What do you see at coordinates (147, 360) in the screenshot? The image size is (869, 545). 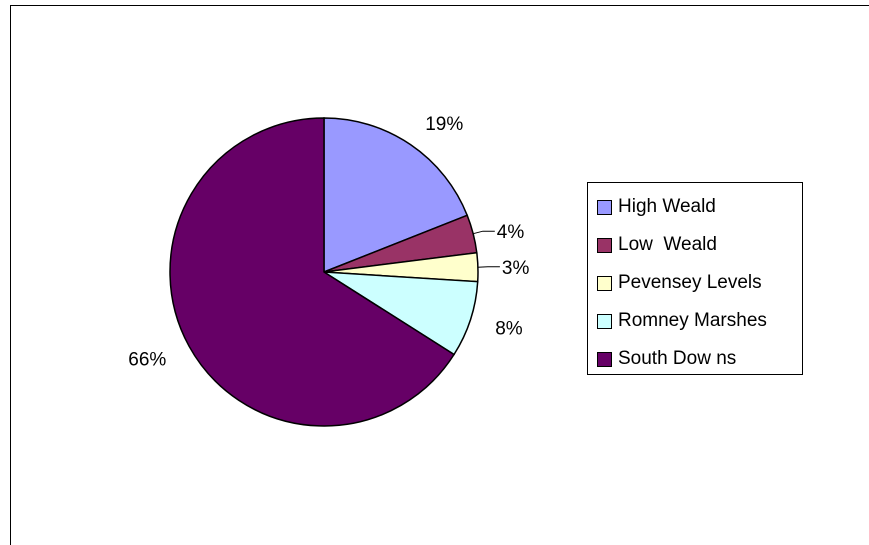 I see `data-label-south-dow-ns: 66%` at bounding box center [147, 360].